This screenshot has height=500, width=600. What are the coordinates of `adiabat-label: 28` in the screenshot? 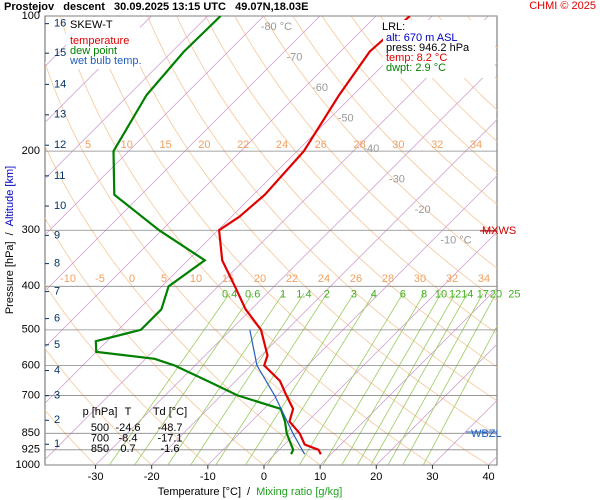 It's located at (359, 145).